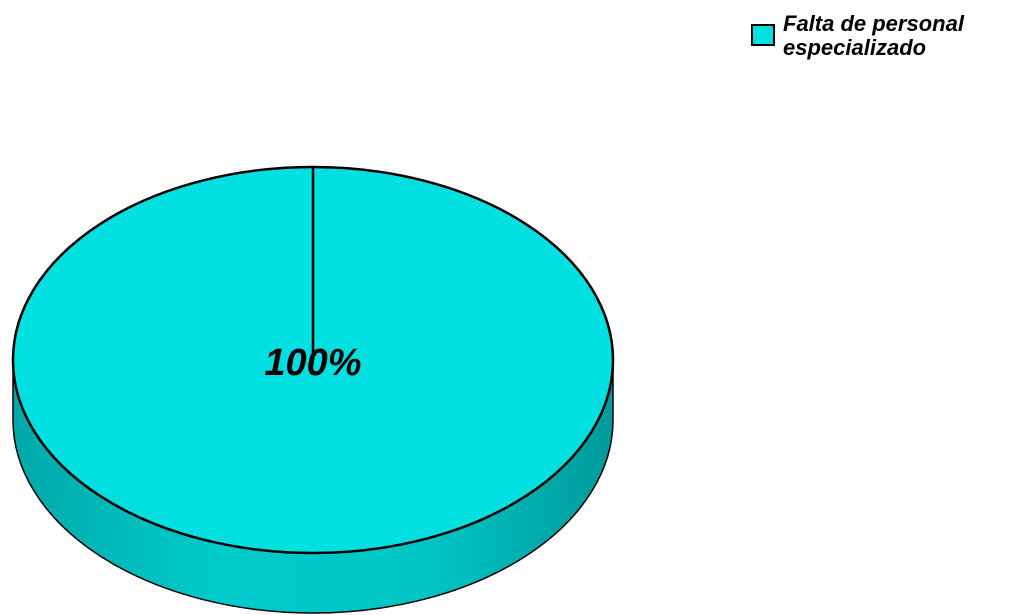 The width and height of the screenshot is (1033, 615). Describe the element at coordinates (312, 363) in the screenshot. I see `value-label: 100%` at that location.